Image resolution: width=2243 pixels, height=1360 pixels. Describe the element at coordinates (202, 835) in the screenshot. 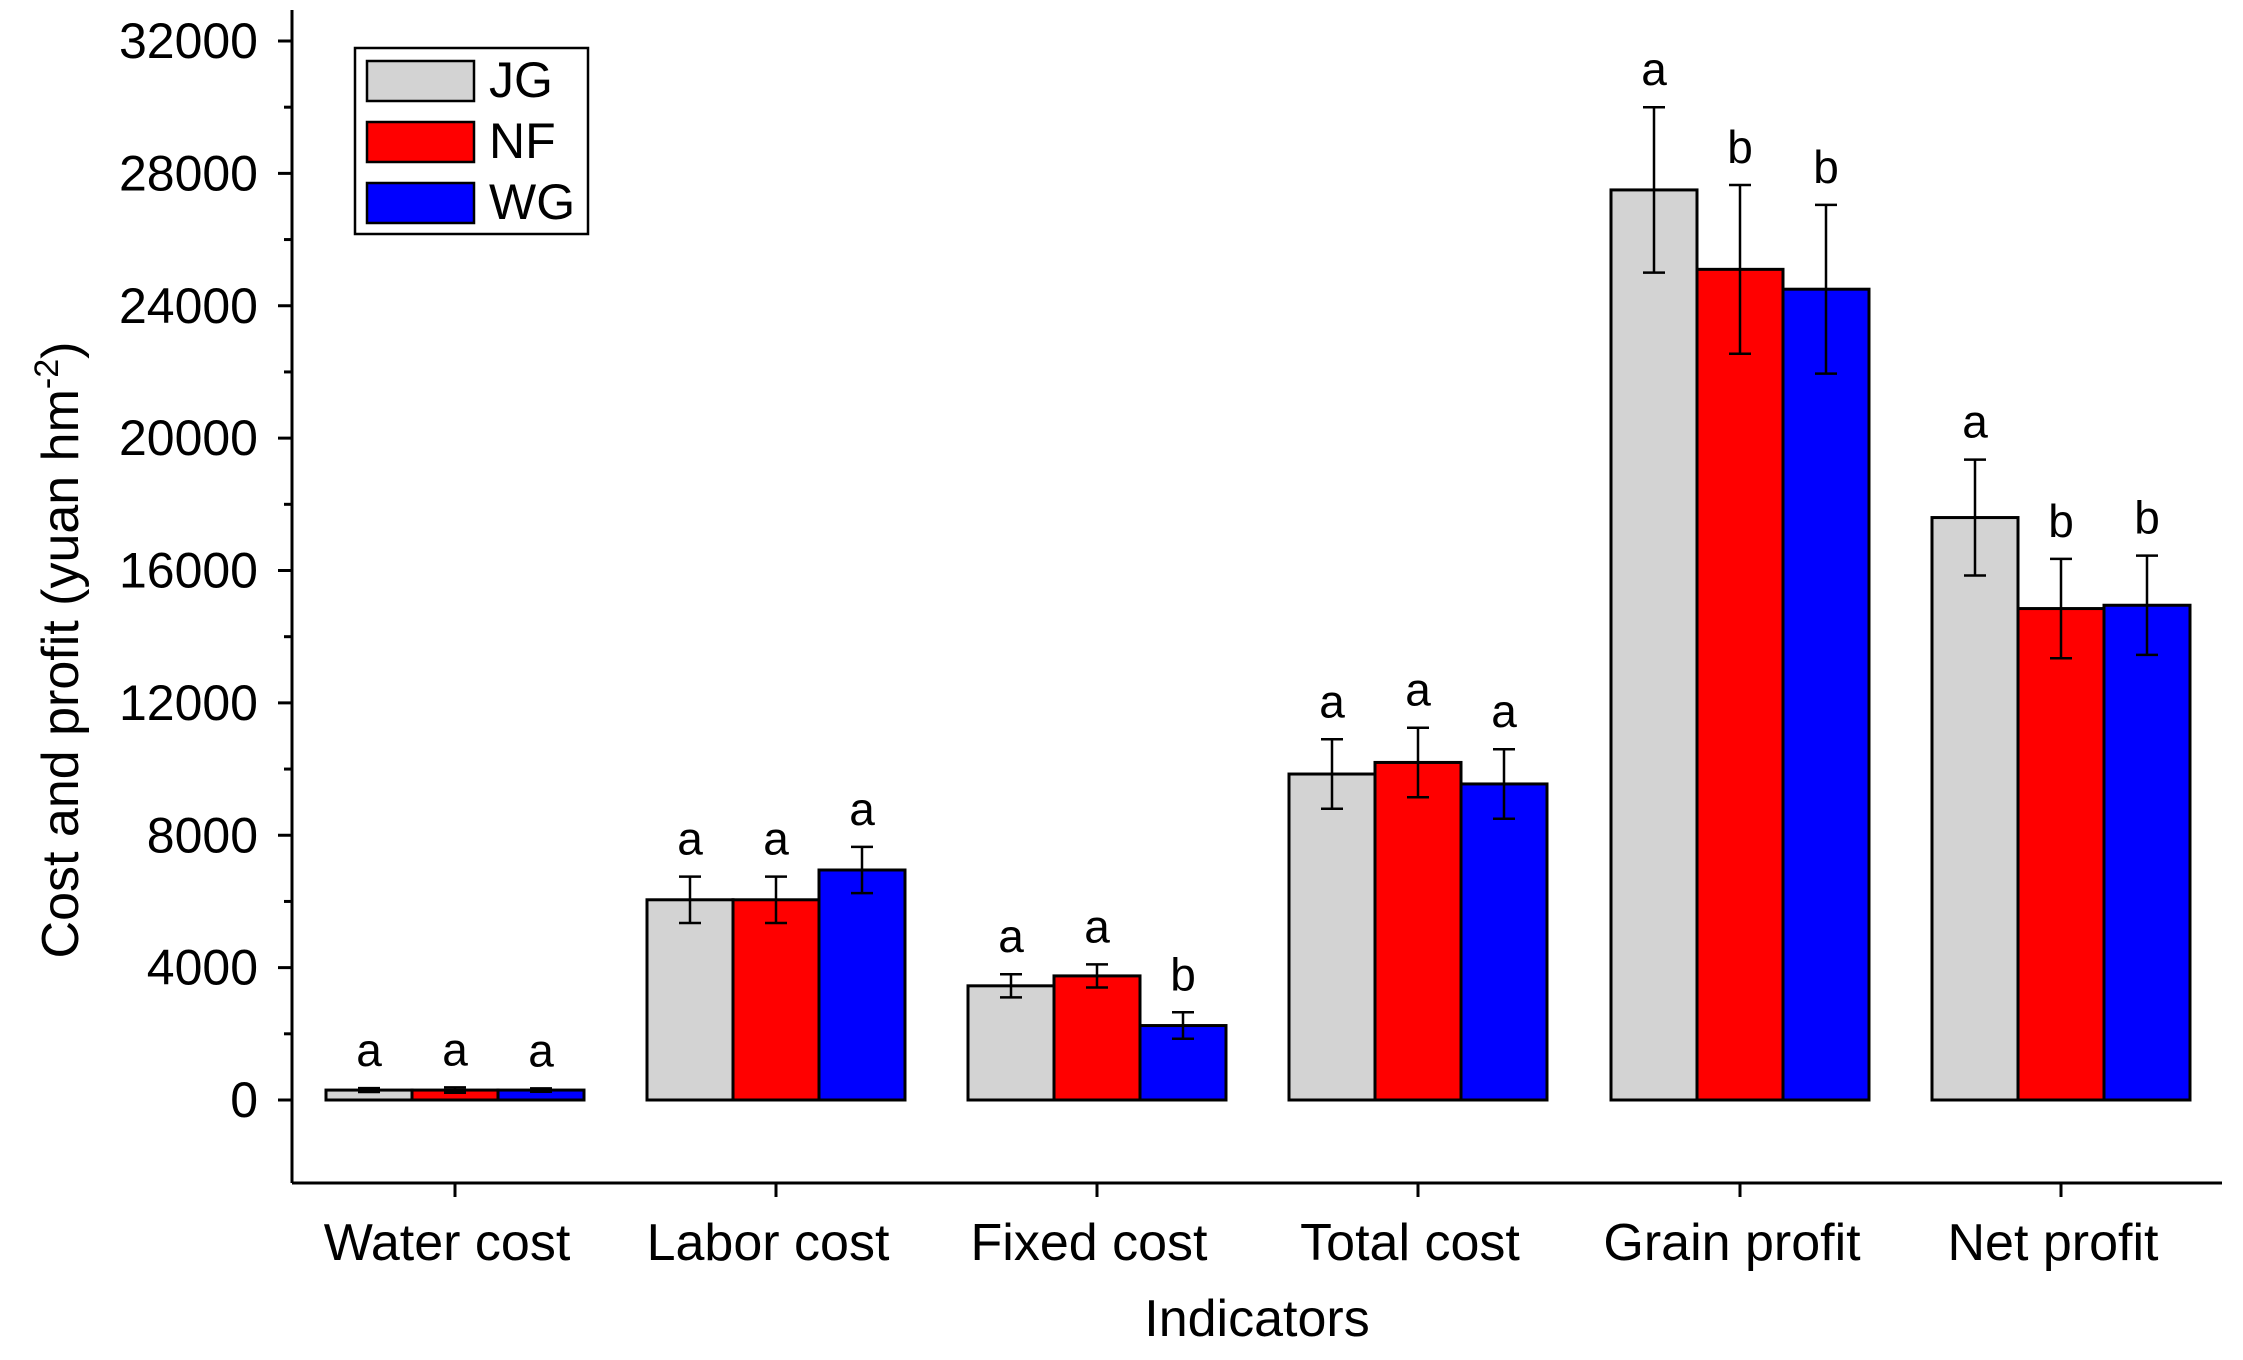

I see `y-tick-label: 8000` at that location.